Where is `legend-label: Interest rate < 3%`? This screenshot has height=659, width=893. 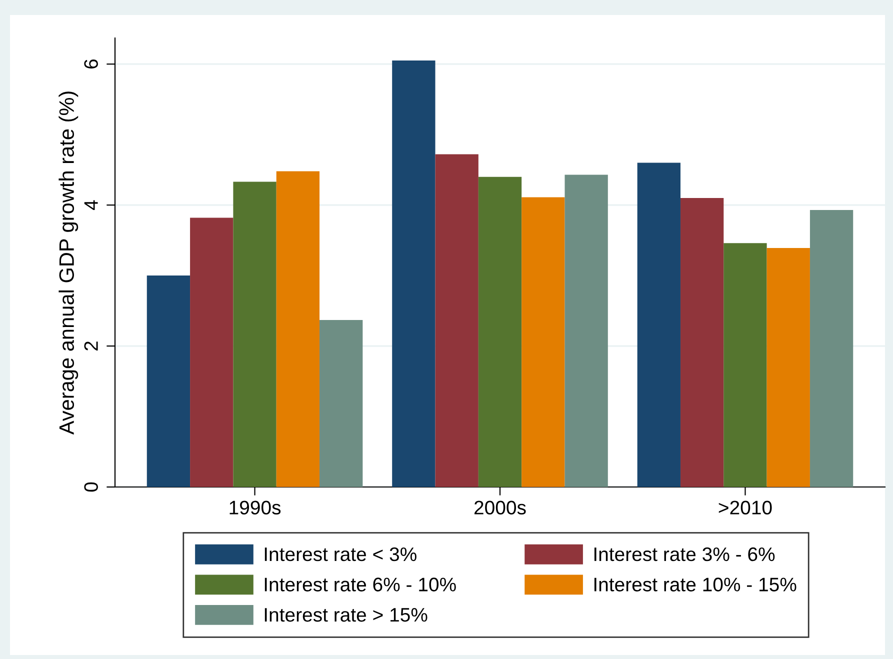 legend-label: Interest rate < 3% is located at coordinates (340, 554).